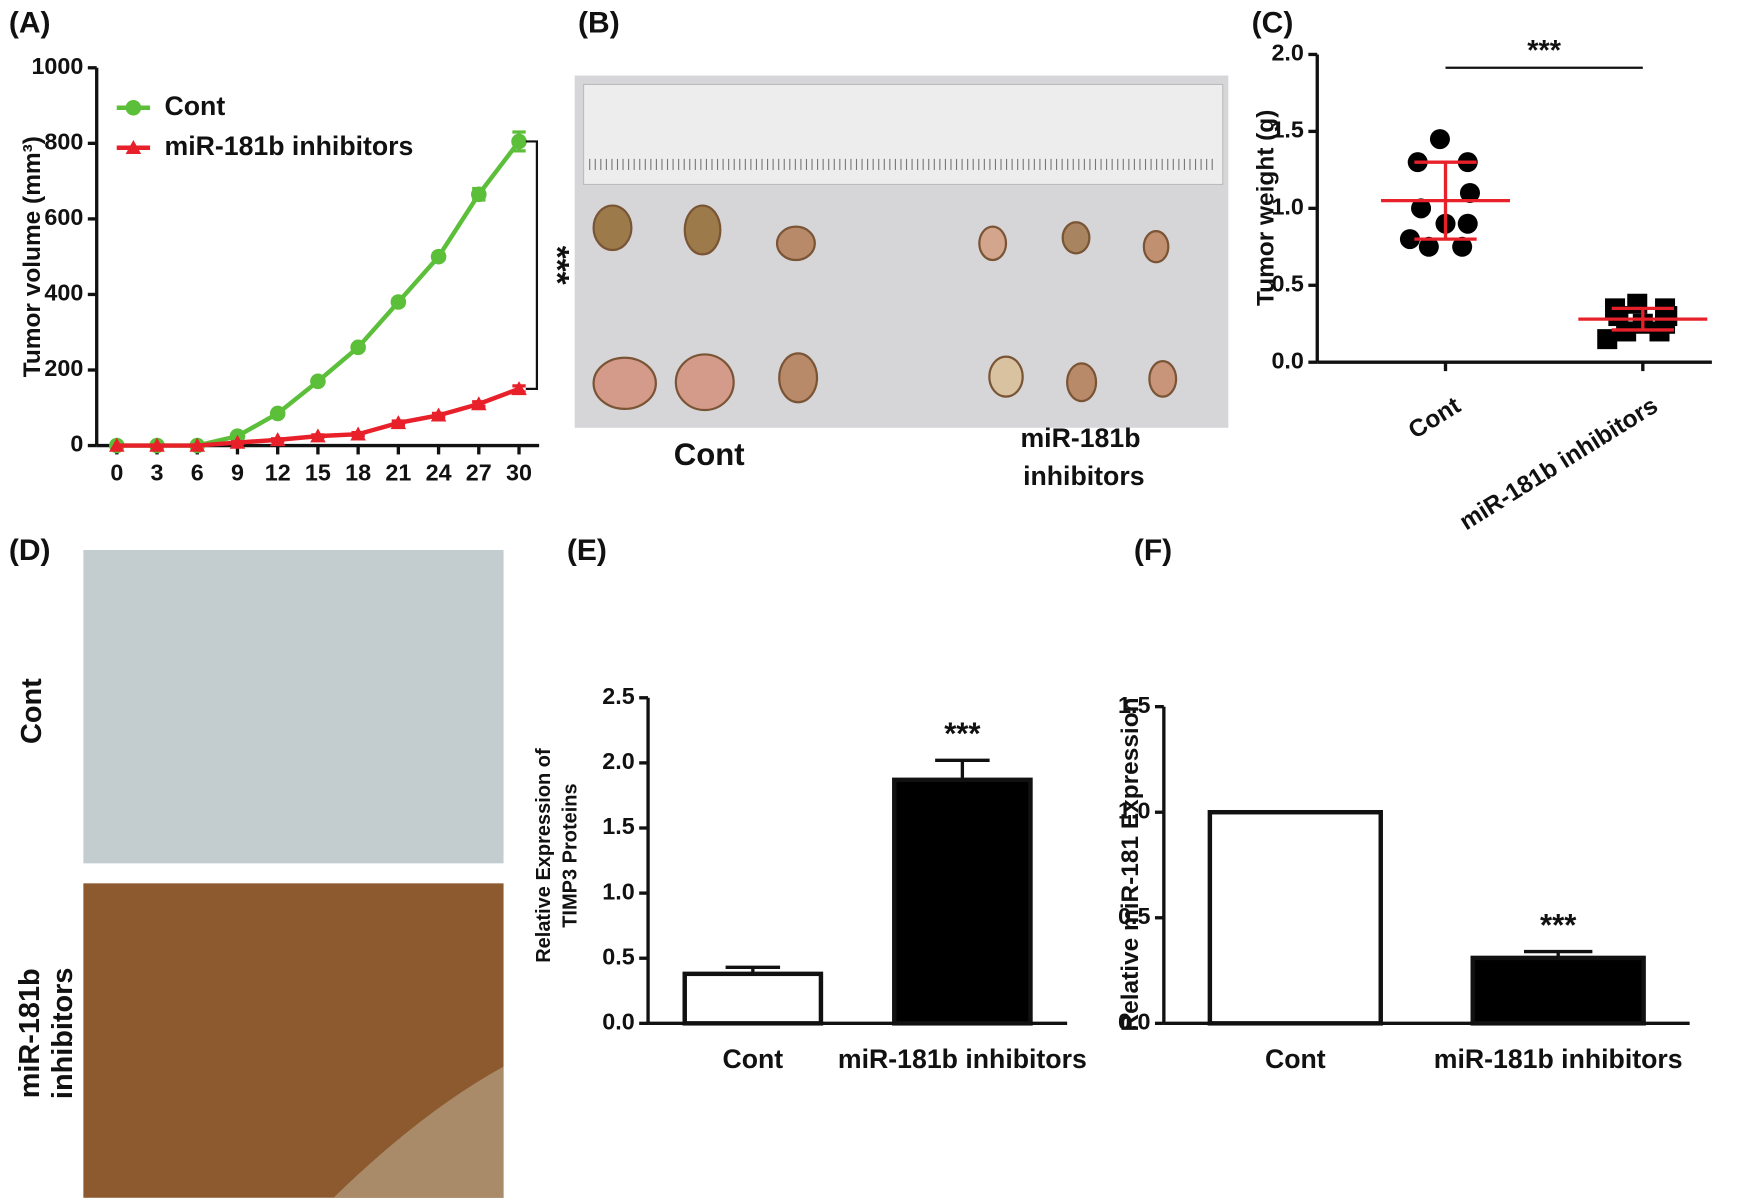  I want to click on panel-label: (C), so click(1273, 22).